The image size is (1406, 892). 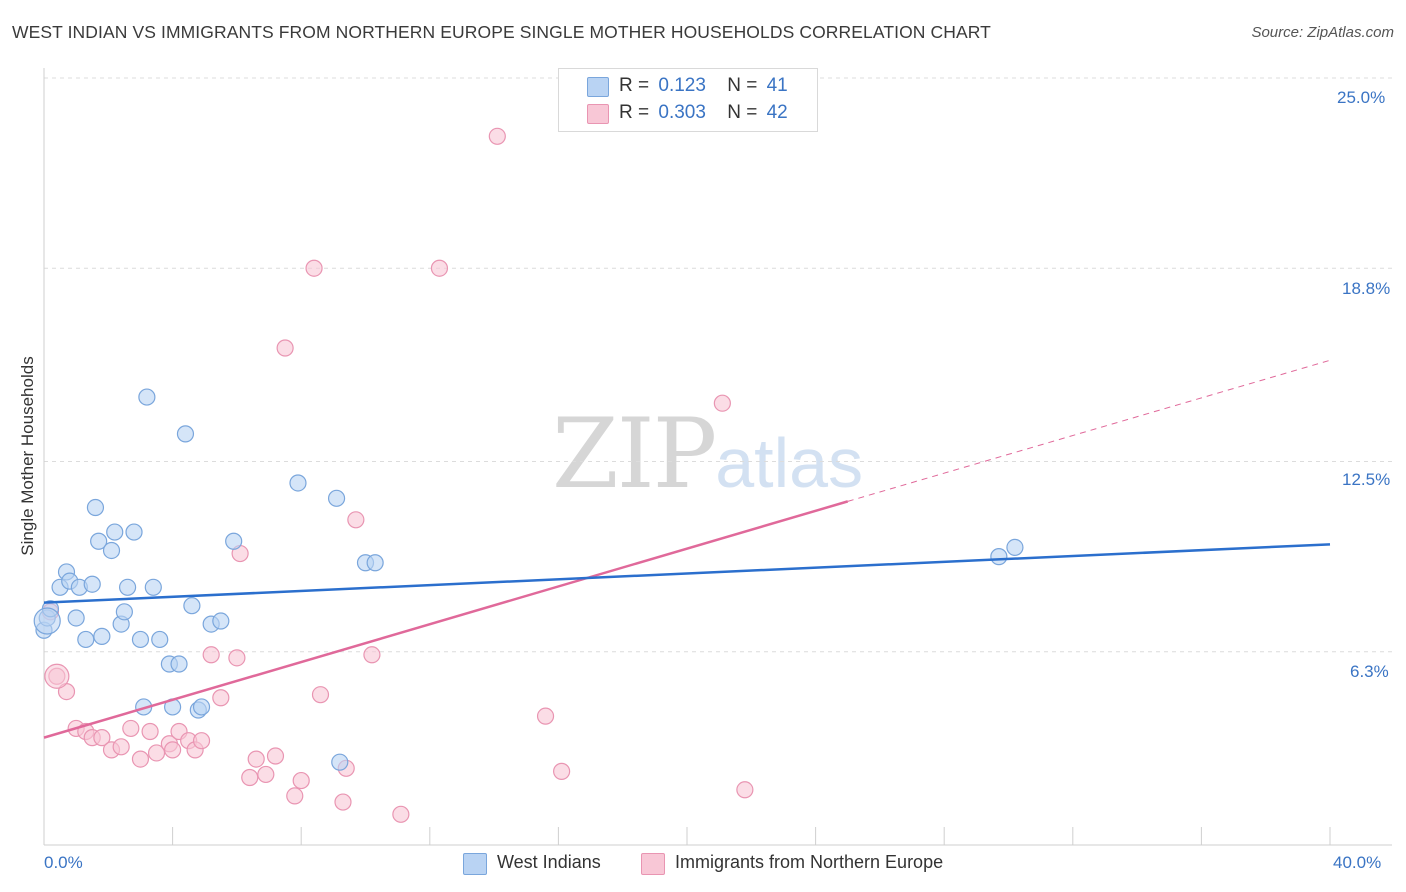 I want to click on trend-line-west-indians, so click(x=687, y=573).